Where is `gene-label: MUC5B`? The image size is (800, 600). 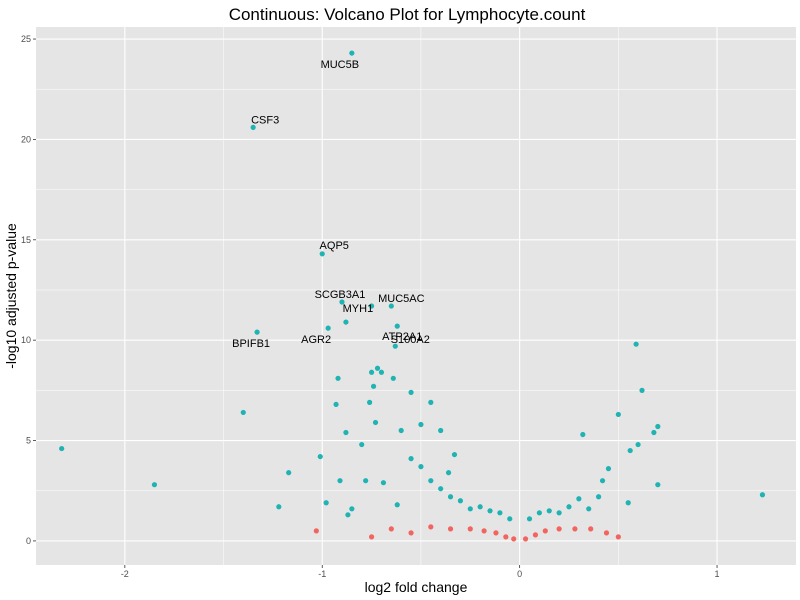 gene-label: MUC5B is located at coordinates (340, 65).